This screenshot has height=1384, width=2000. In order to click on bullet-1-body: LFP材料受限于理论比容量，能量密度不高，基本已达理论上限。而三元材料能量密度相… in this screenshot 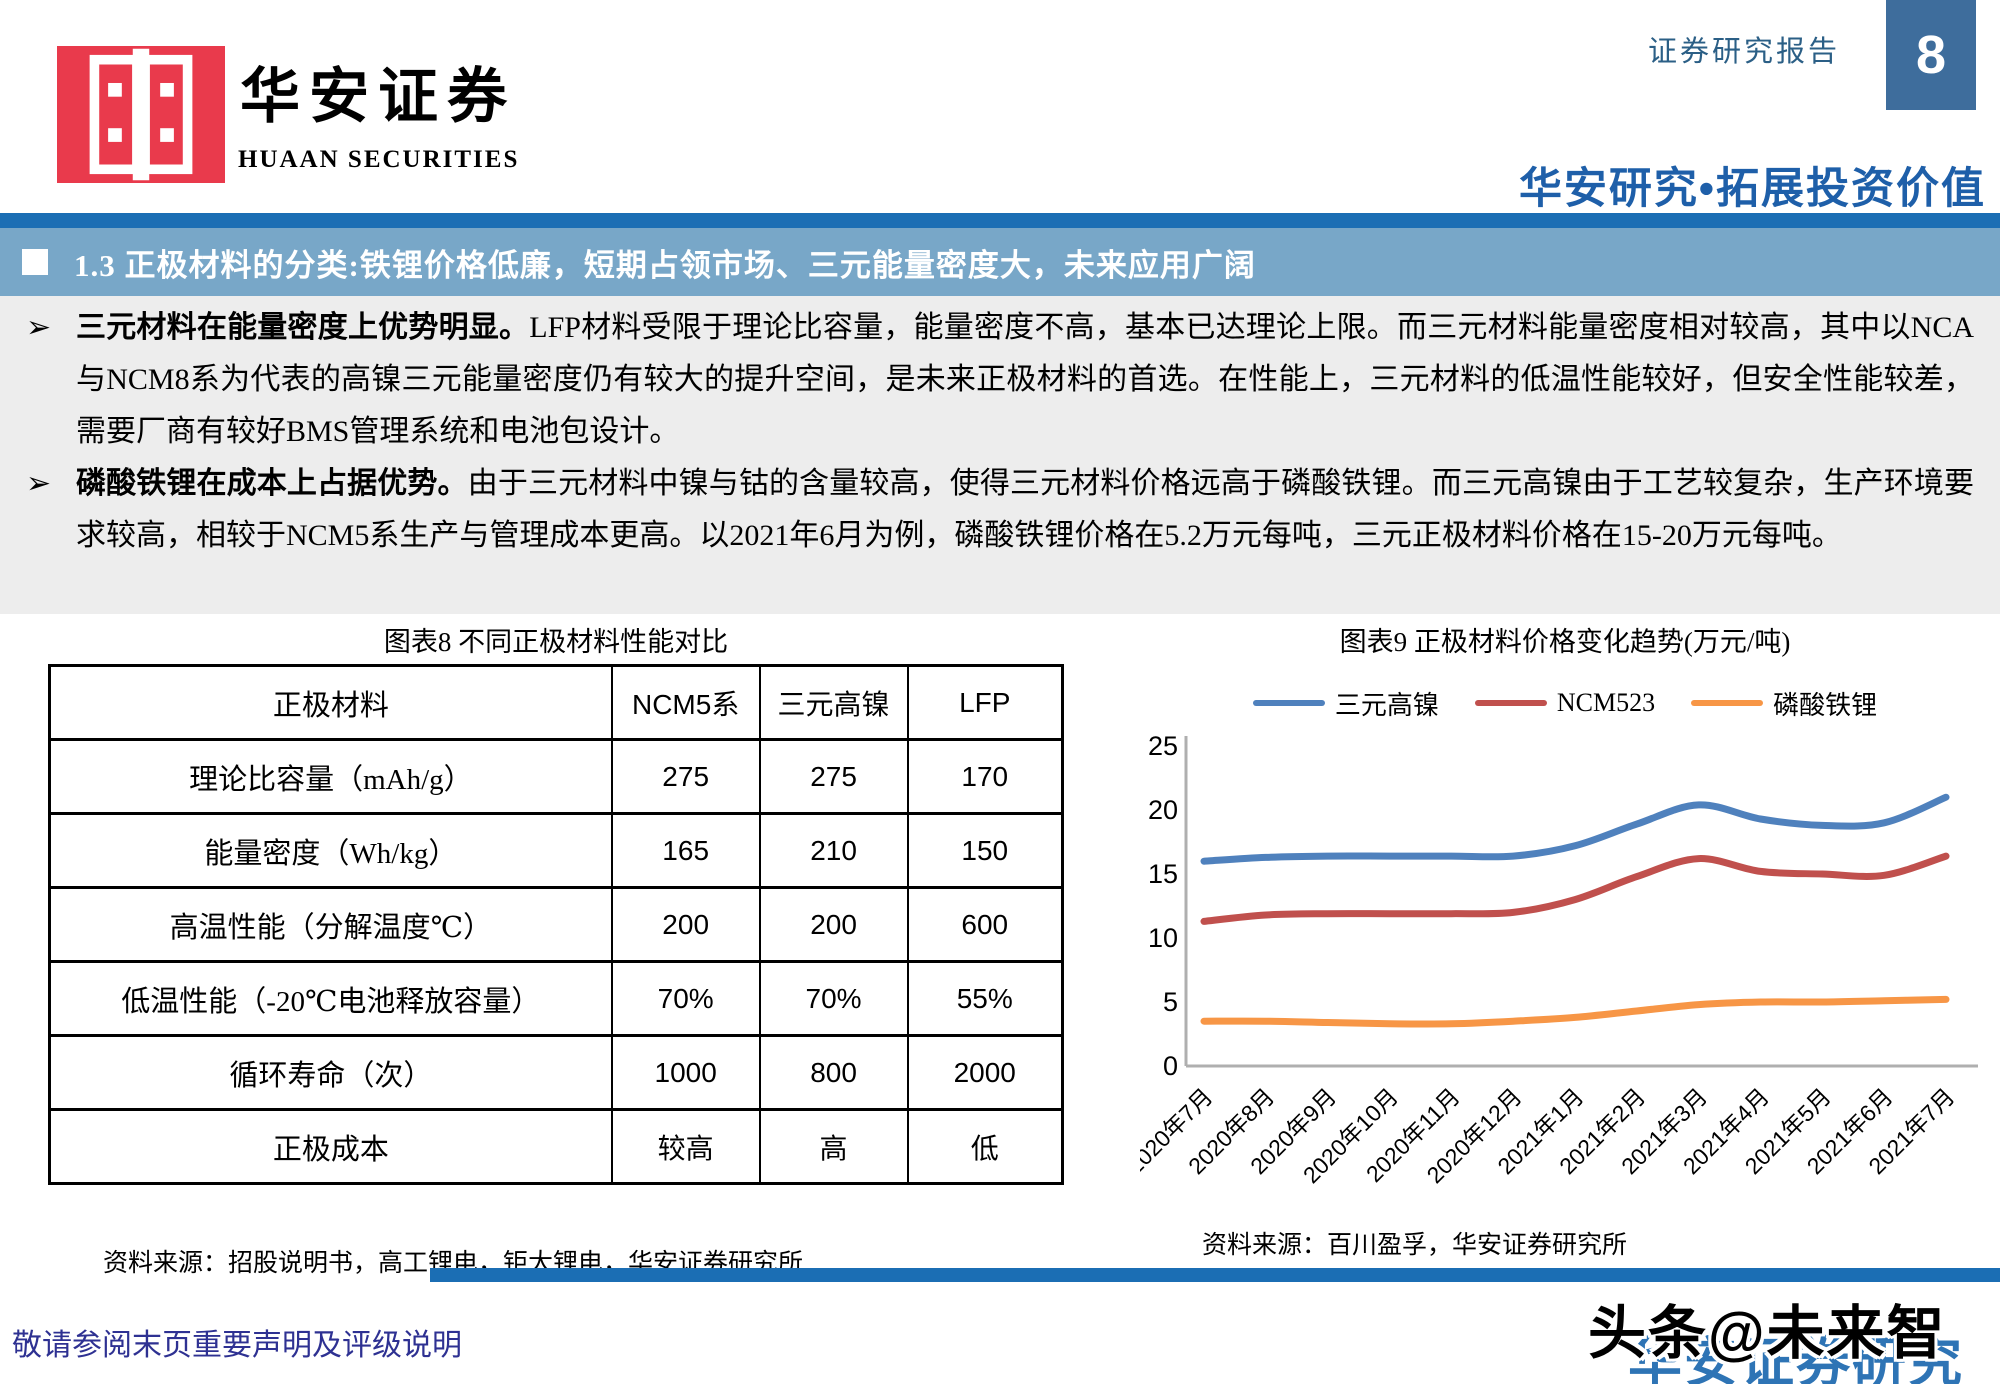, I will do `click(1025, 379)`.